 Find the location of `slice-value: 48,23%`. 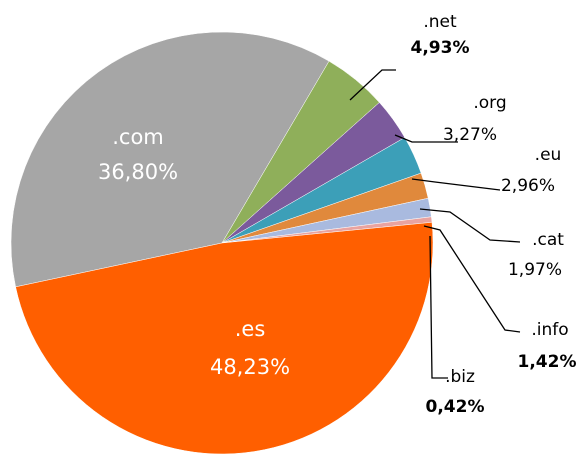

slice-value: 48,23% is located at coordinates (250, 367).